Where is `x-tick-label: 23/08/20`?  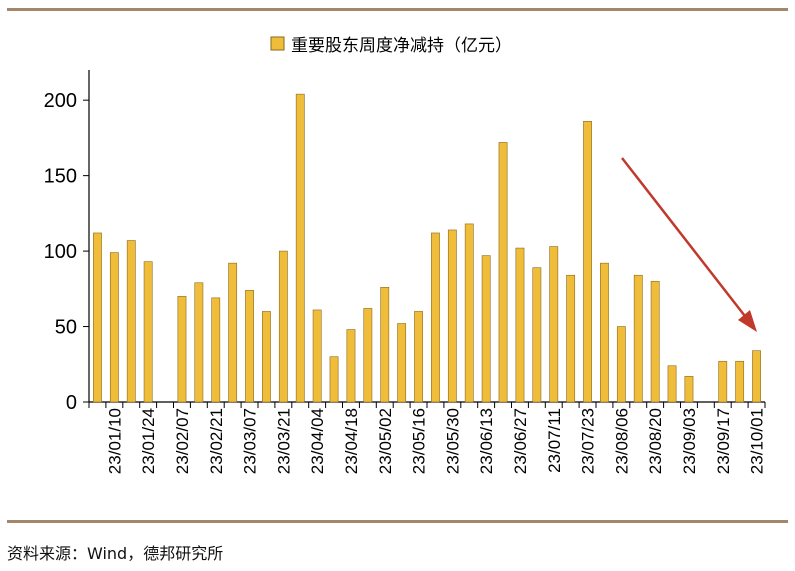 x-tick-label: 23/08/20 is located at coordinates (655, 441).